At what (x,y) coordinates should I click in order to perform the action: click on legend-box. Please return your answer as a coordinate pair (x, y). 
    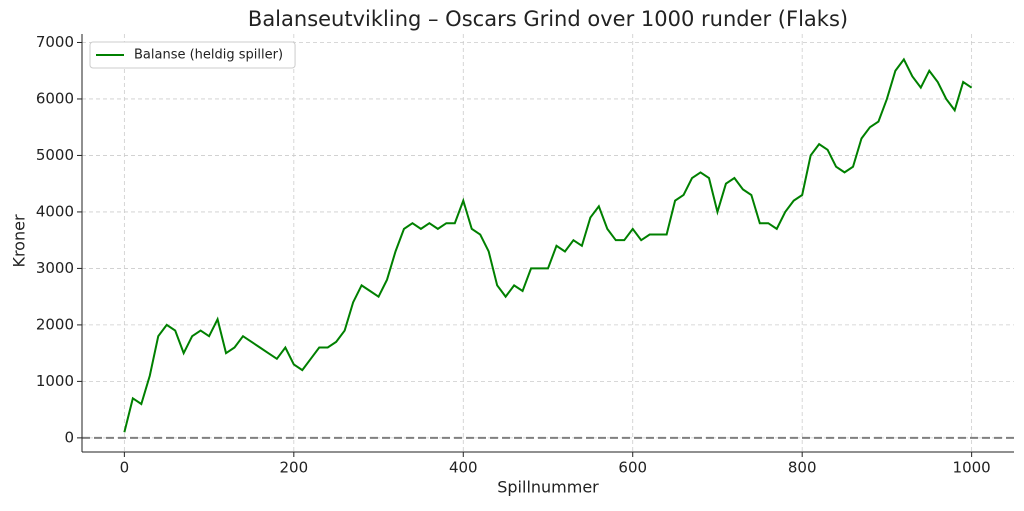
    Looking at the image, I should click on (192, 55).